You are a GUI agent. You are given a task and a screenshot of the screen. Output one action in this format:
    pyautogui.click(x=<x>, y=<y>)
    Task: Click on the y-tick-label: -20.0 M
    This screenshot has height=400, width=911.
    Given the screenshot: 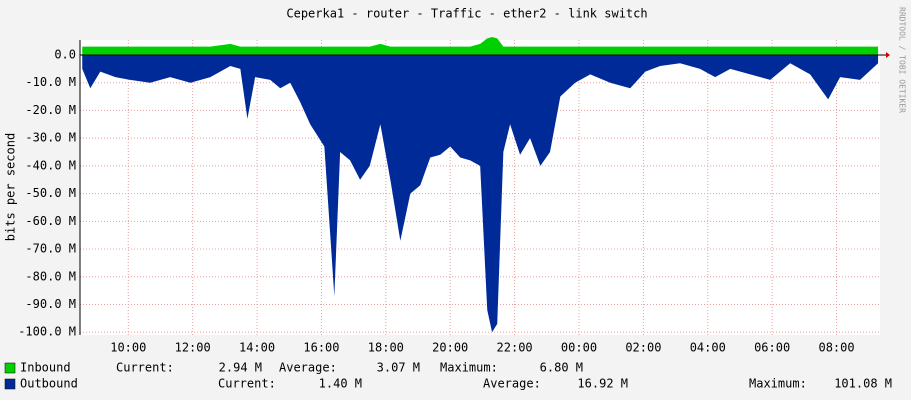 What is the action you would take?
    pyautogui.click(x=50, y=110)
    